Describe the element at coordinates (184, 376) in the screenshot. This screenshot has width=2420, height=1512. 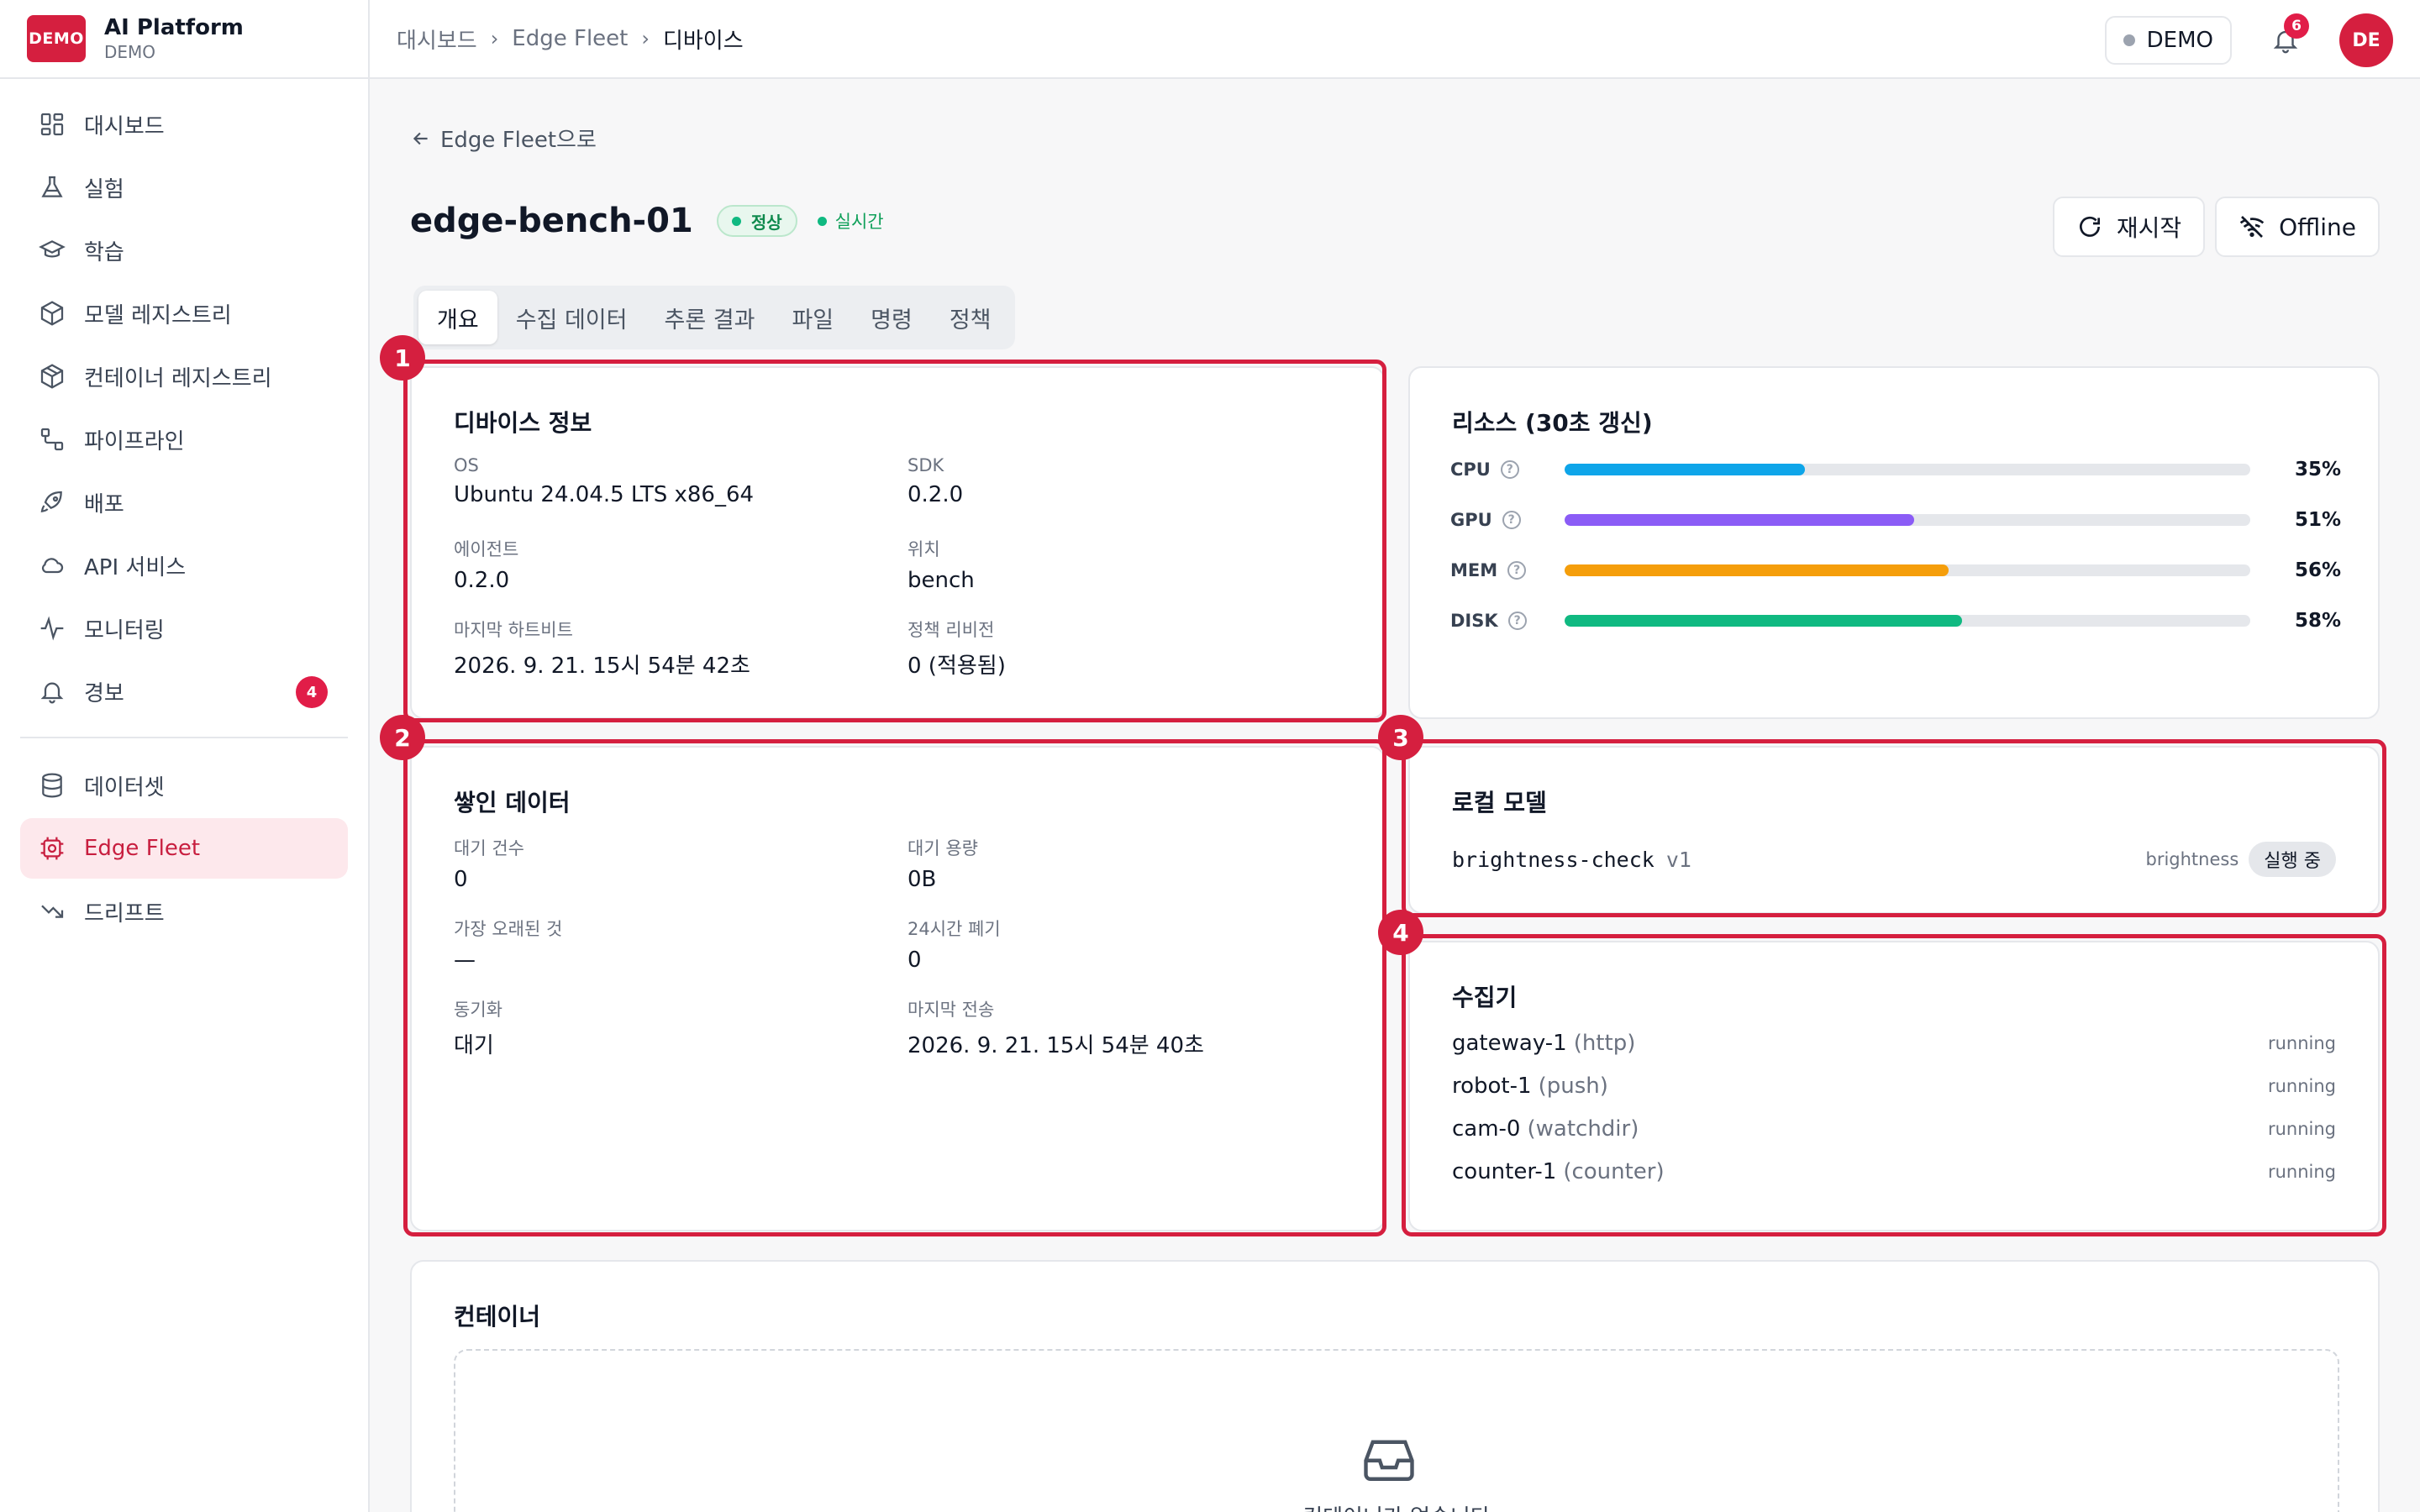
I see `sidebar-item-container-registry: 컨테이너 레지스트리` at that location.